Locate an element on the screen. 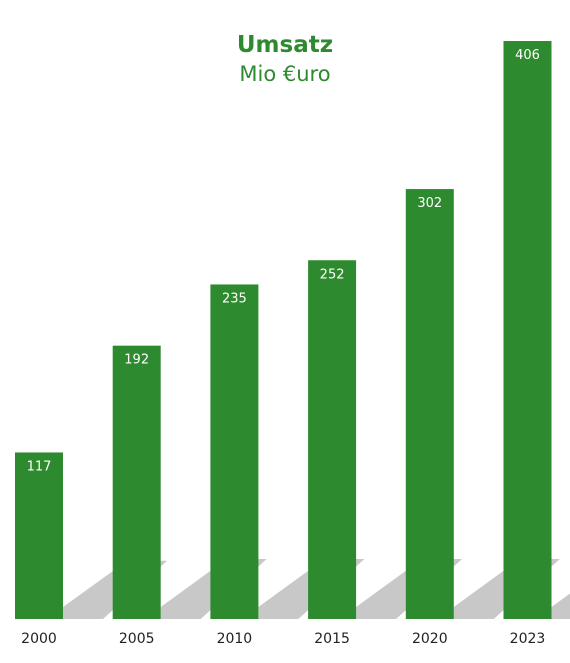 Image resolution: width=570 pixels, height=663 pixels. bar-shadow is located at coordinates (560, 606).